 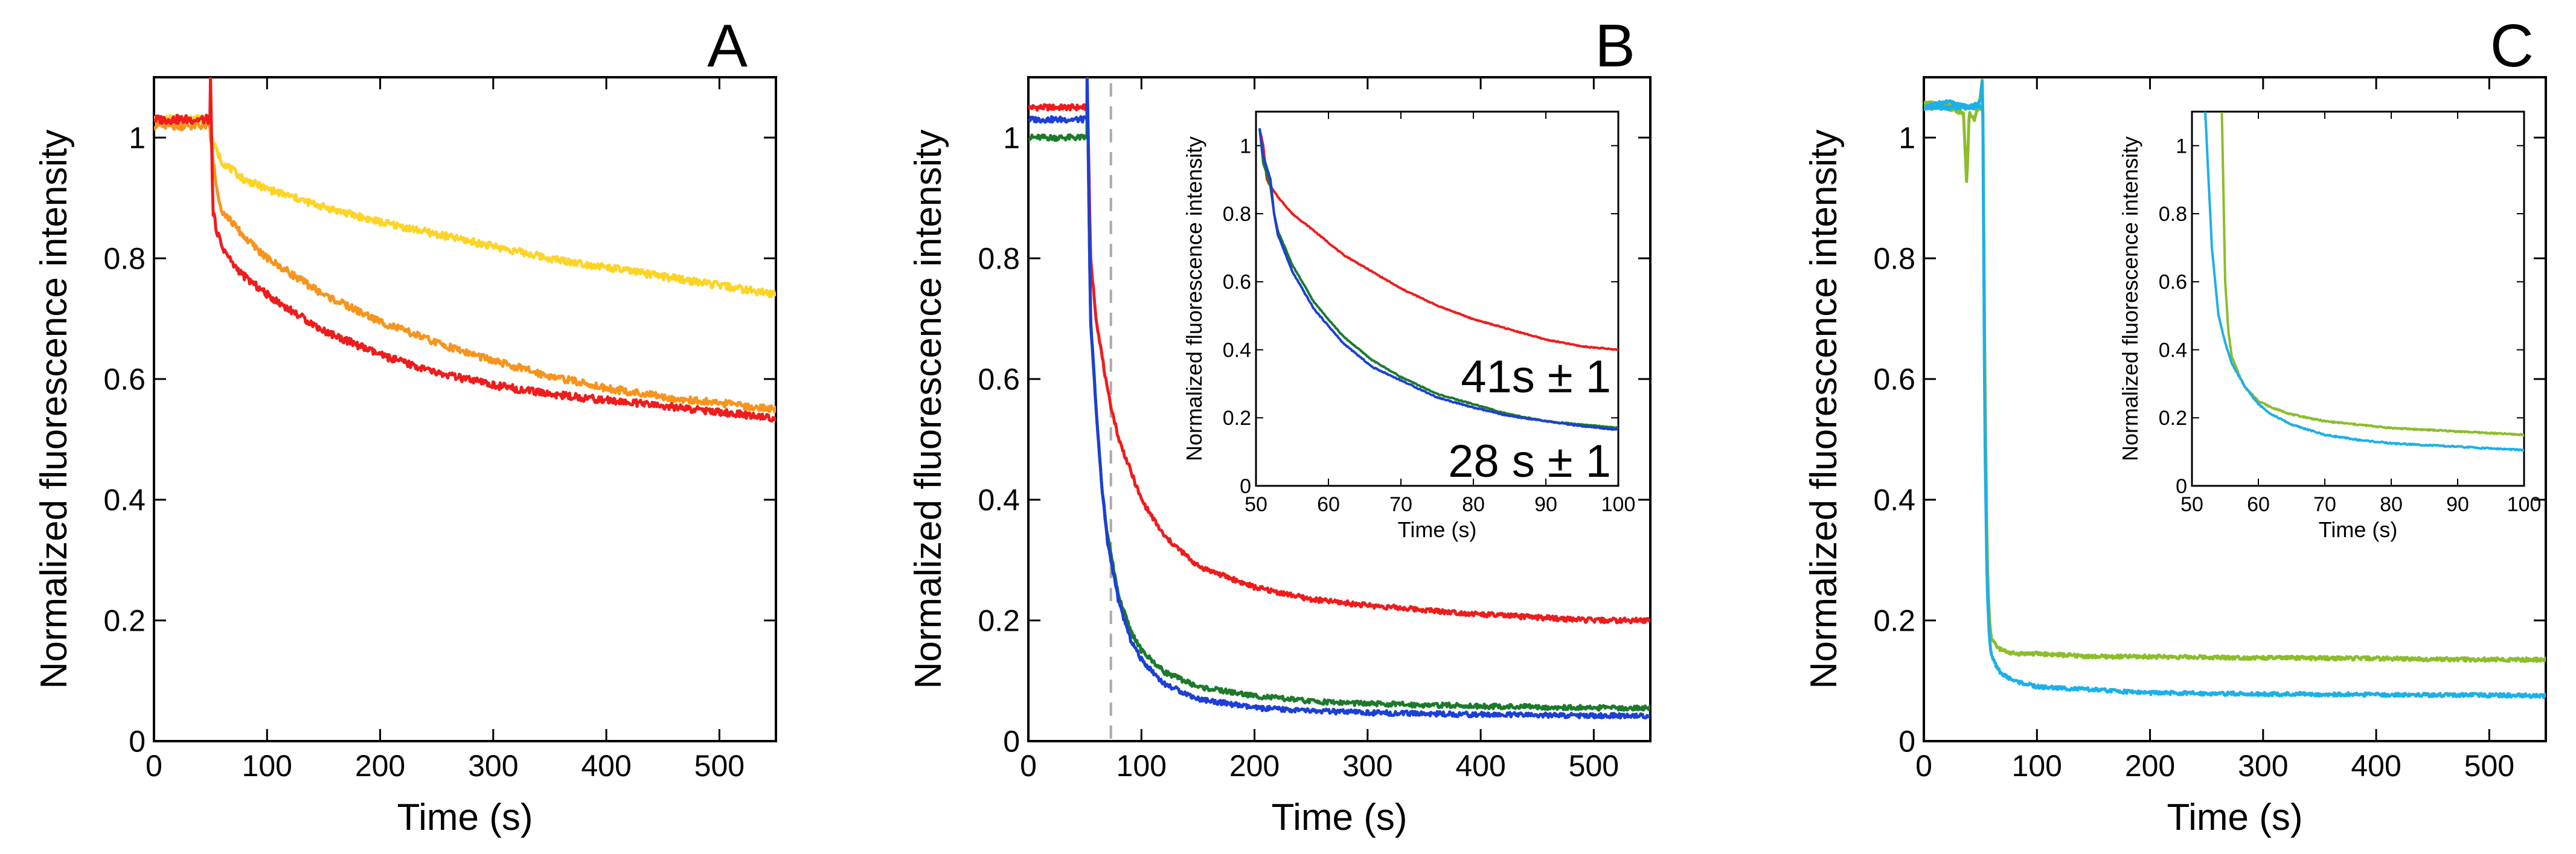 What do you see at coordinates (2263, 766) in the screenshot?
I see `panel-c-xtick-label: 300` at bounding box center [2263, 766].